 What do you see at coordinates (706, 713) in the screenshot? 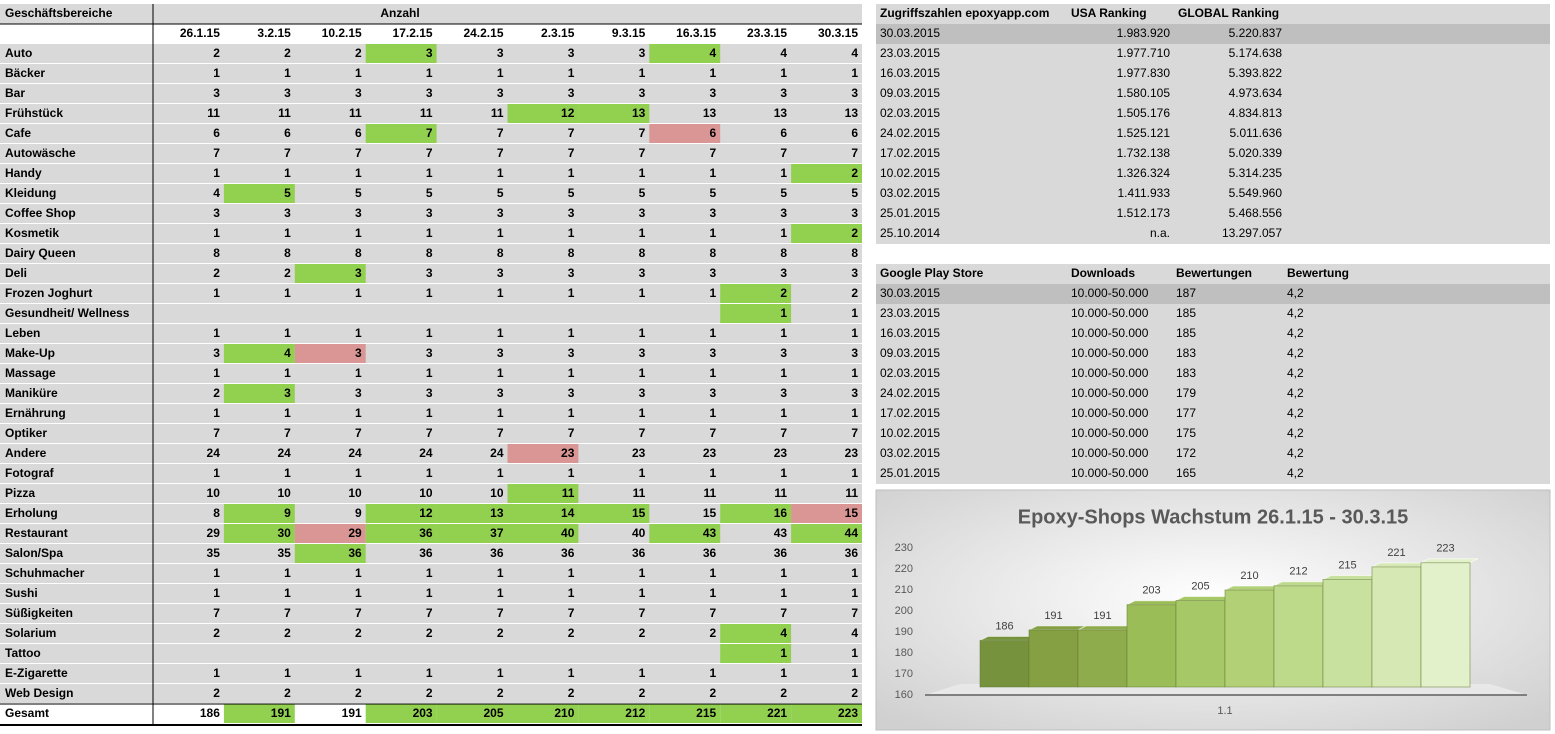
I see `cell-value: 215` at bounding box center [706, 713].